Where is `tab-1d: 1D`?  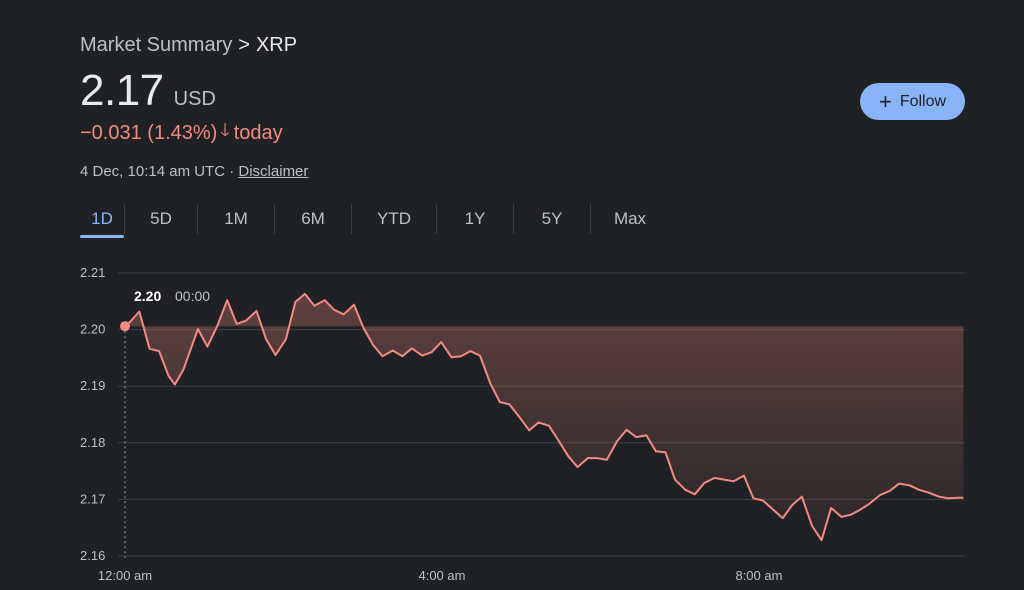
tab-1d: 1D is located at coordinates (102, 220).